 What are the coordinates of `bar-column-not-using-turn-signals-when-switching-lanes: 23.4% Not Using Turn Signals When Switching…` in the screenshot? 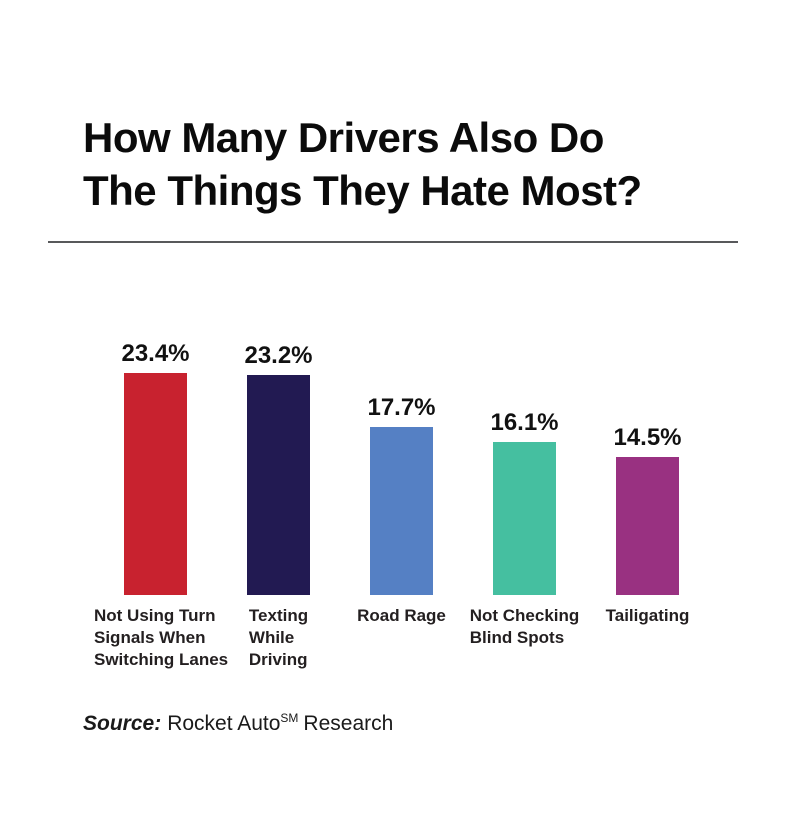 It's located at (161, 503).